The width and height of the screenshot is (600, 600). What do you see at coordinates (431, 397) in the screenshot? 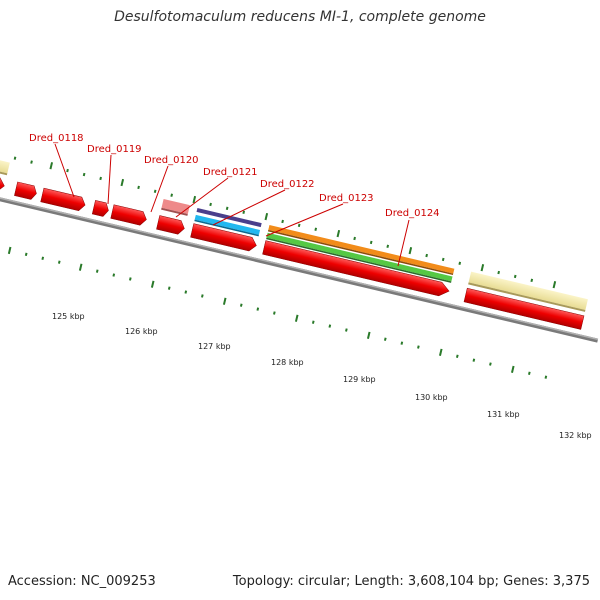
I see `scale-label-130: 130 kbp` at bounding box center [431, 397].